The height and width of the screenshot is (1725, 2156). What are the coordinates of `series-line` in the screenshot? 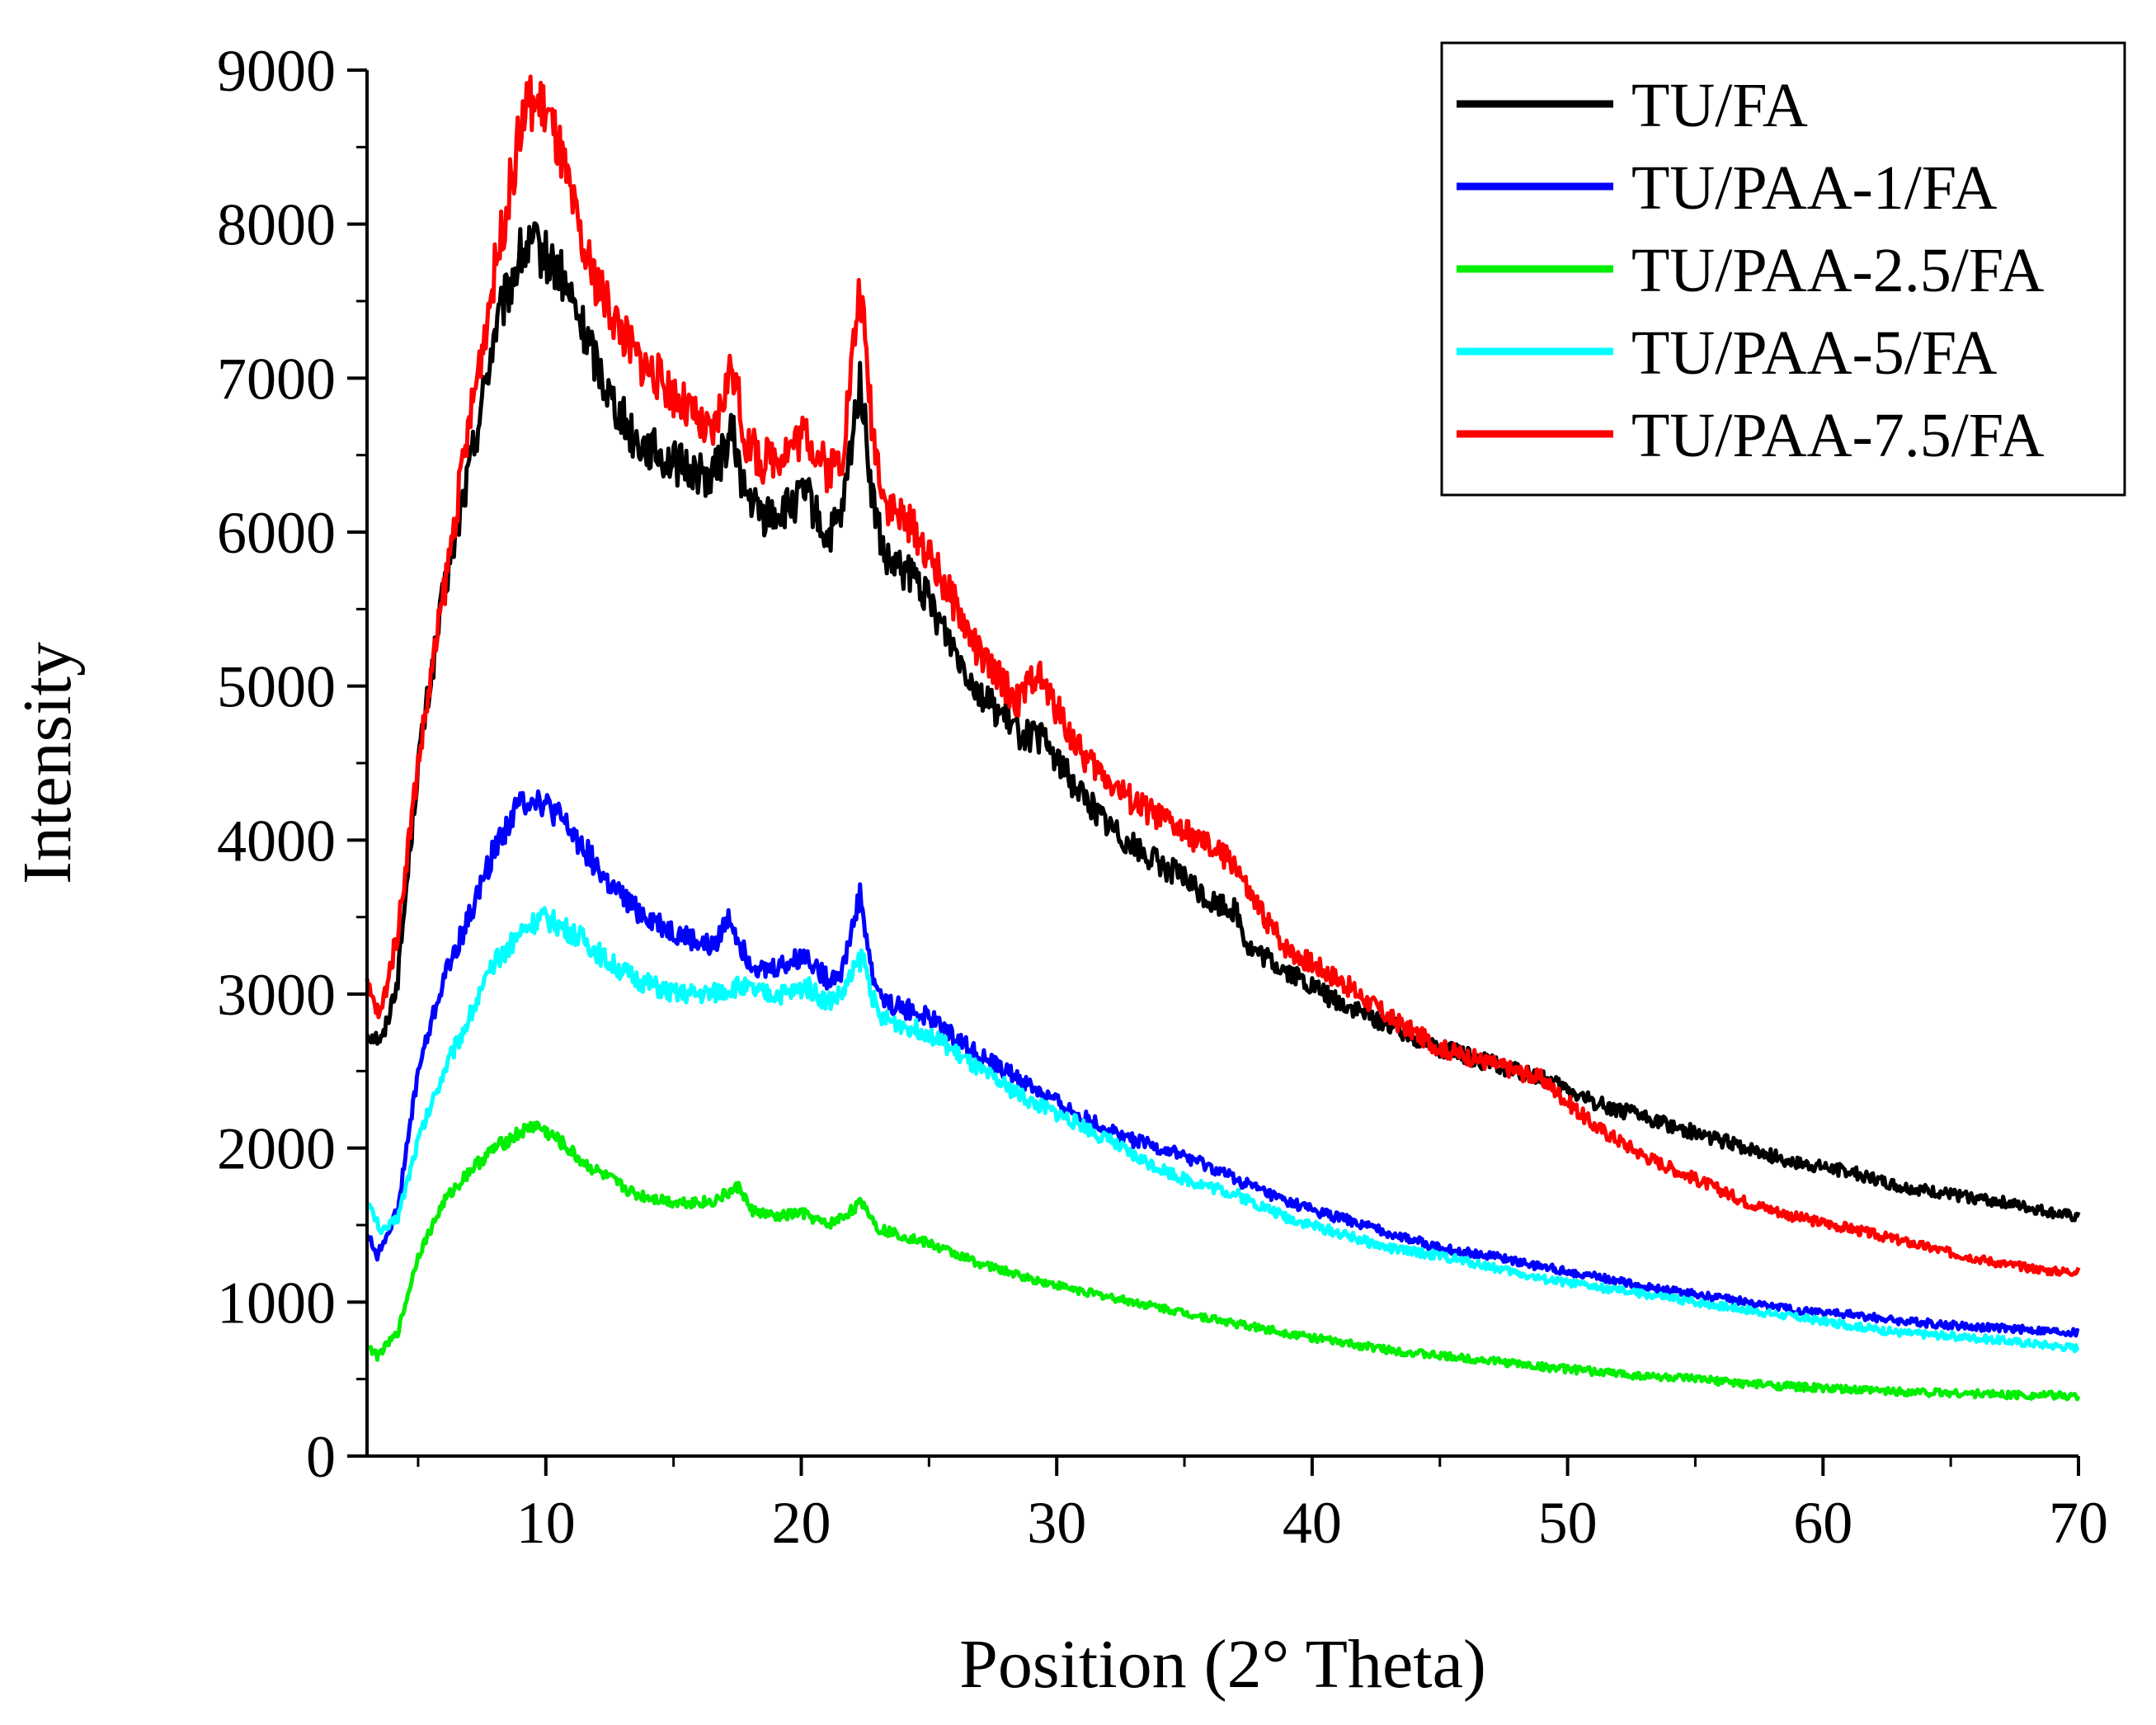 It's located at (1223, 1261).